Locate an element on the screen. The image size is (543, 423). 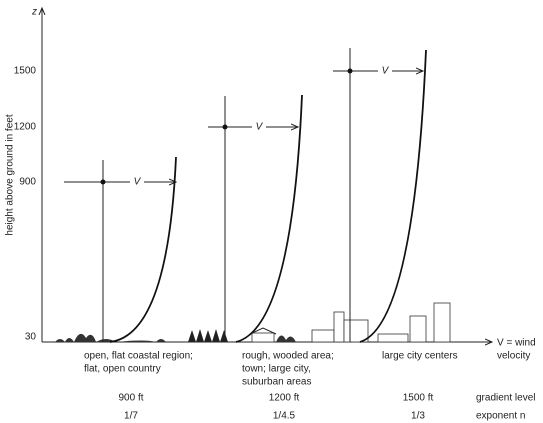
z-label: z is located at coordinates (34, 12).